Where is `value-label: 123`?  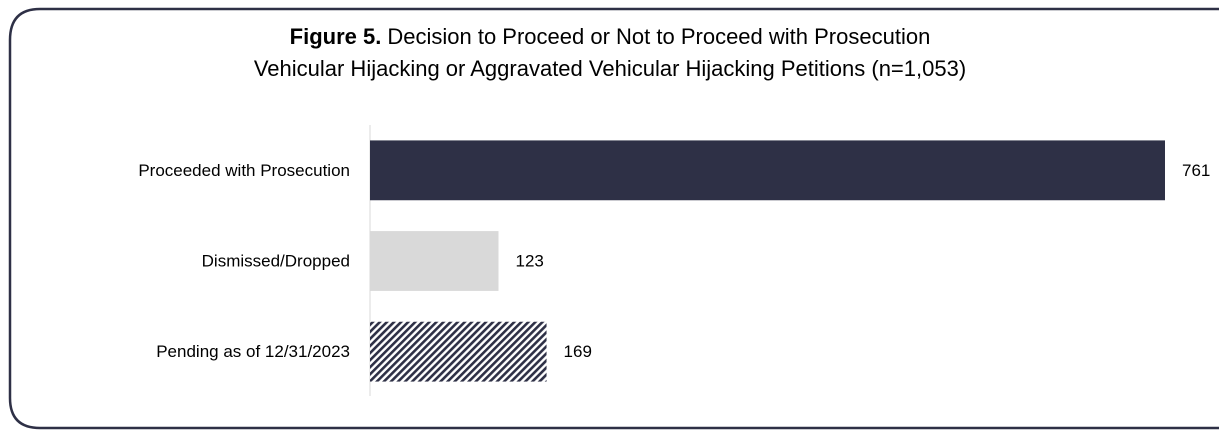
value-label: 123 is located at coordinates (529, 260).